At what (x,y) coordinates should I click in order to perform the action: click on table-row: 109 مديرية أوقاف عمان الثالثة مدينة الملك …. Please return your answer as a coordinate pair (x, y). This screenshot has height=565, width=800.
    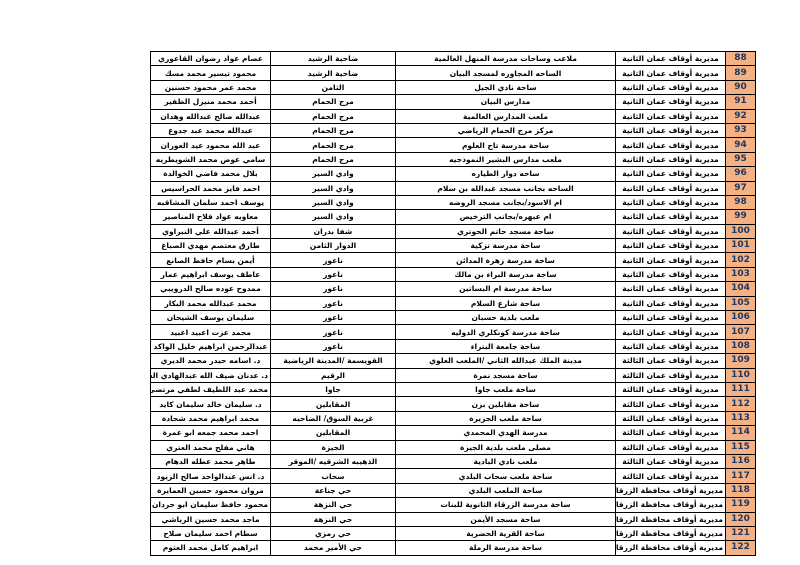
    Looking at the image, I should click on (453, 361).